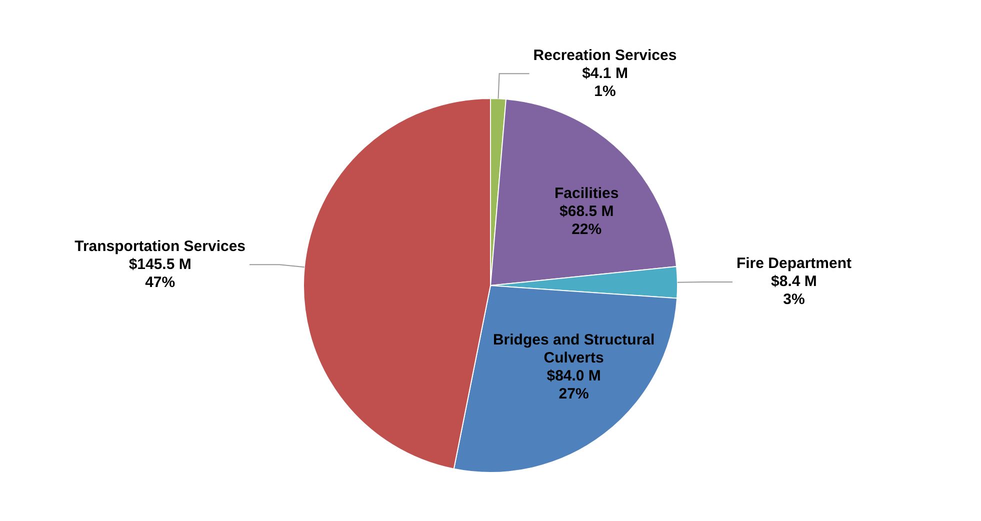 The width and height of the screenshot is (981, 521). I want to click on data-label: $84.0 M 27%, so click(573, 384).